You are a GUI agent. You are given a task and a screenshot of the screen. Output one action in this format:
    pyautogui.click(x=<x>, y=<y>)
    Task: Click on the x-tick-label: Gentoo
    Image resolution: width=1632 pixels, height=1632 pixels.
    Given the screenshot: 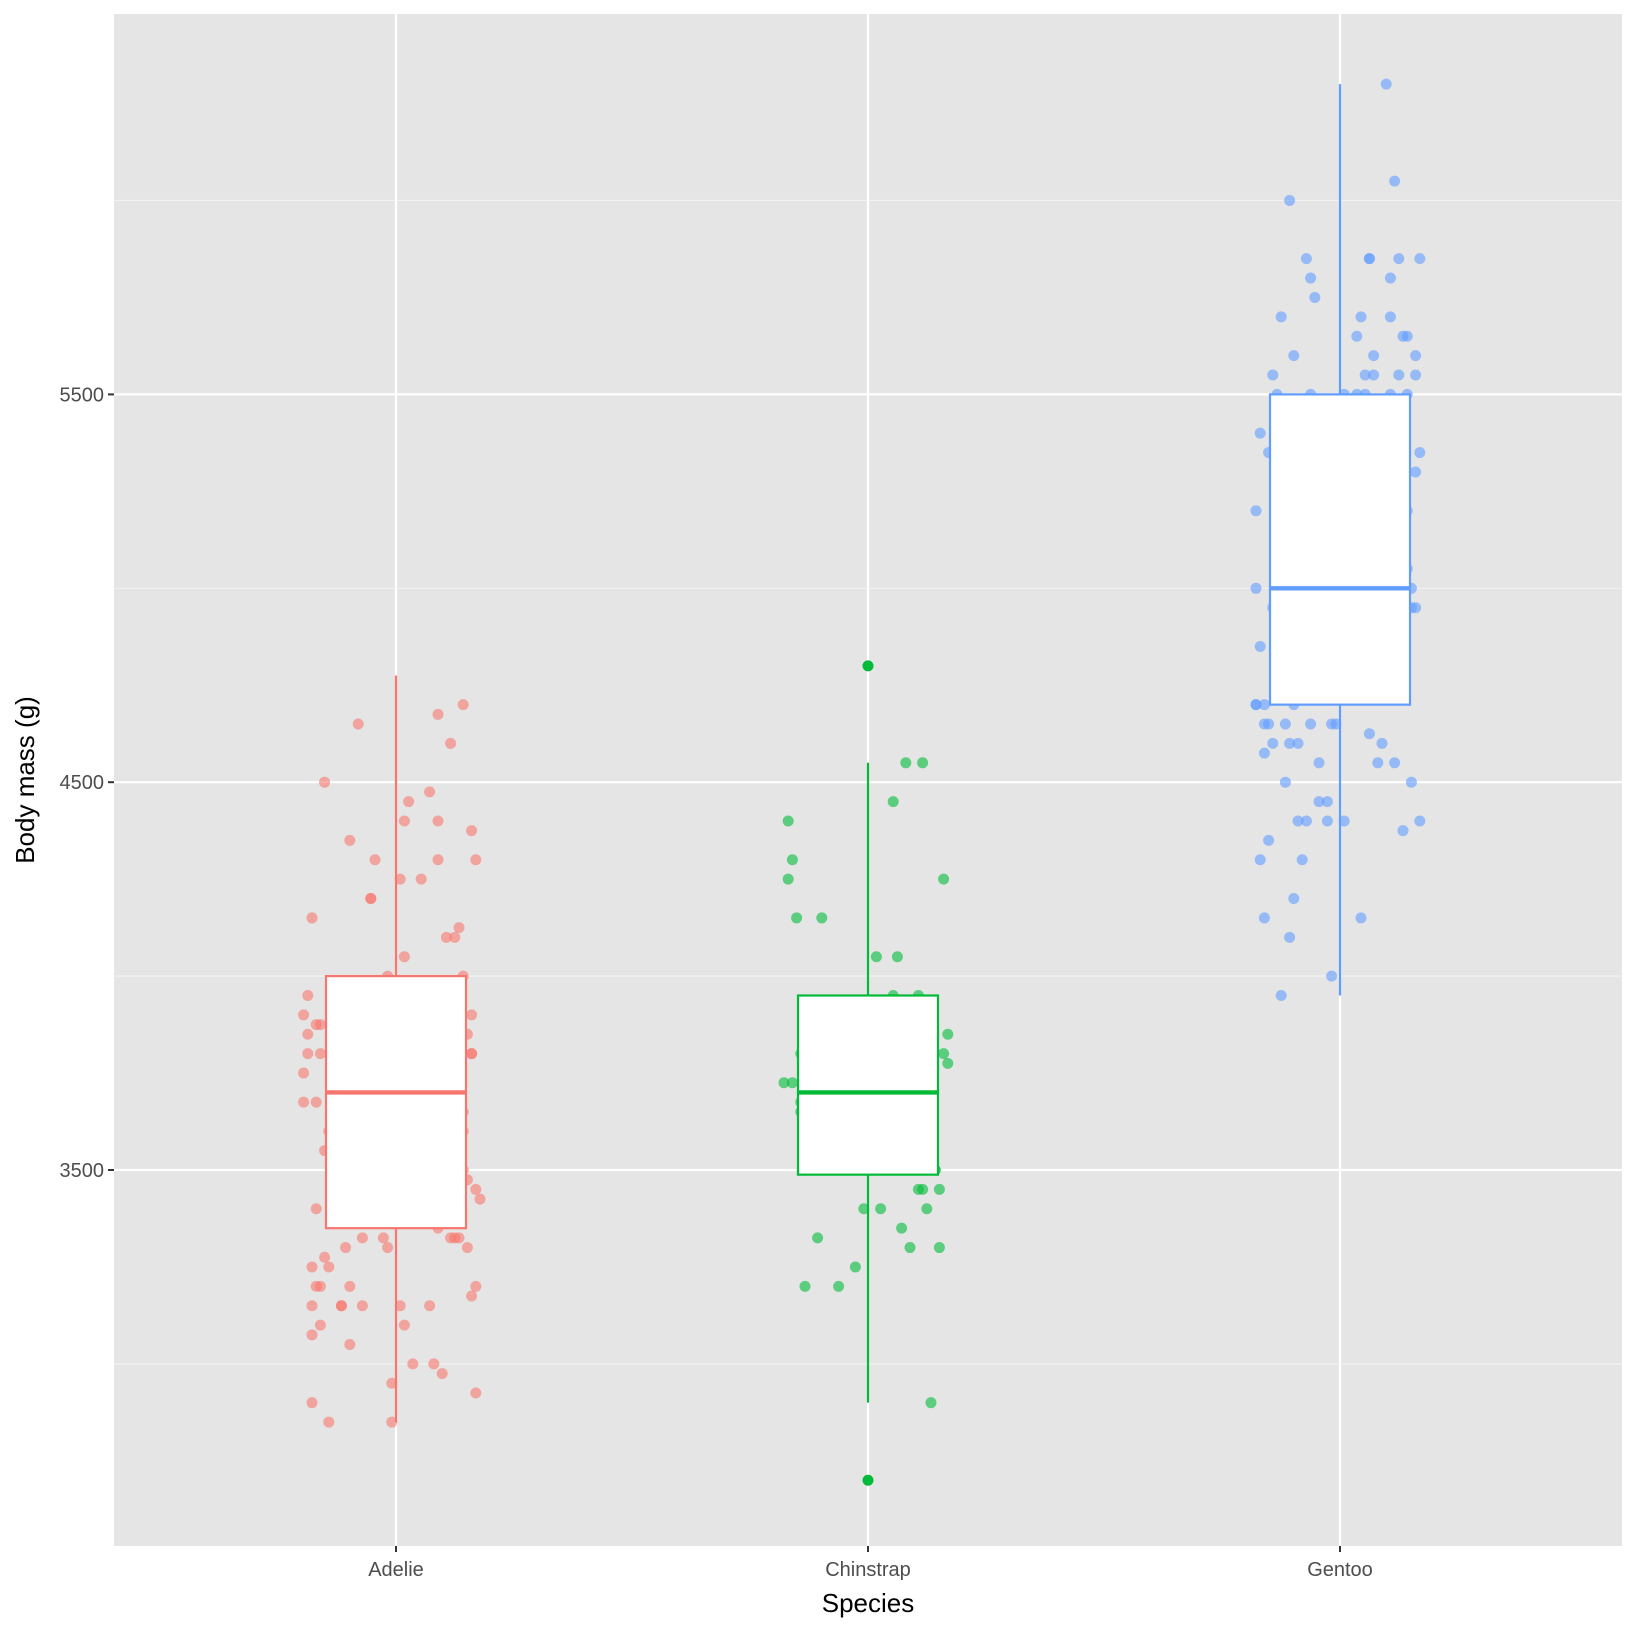 What is the action you would take?
    pyautogui.click(x=1340, y=1570)
    